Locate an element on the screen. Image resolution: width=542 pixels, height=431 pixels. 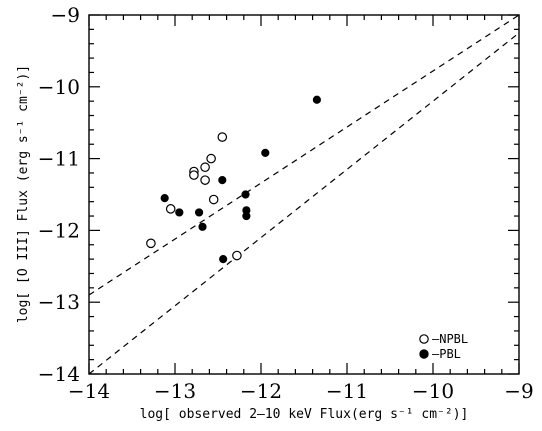
legend-marker-open-circle is located at coordinates (424, 339).